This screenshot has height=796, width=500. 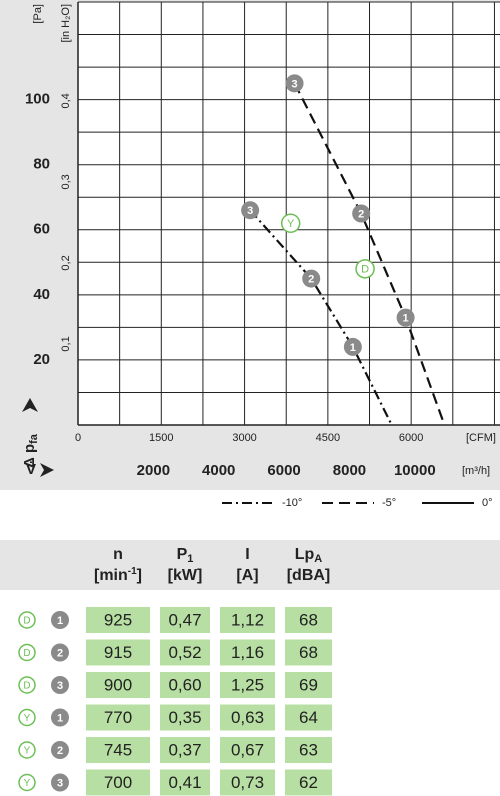 What do you see at coordinates (41, 294) in the screenshot?
I see `y-tick-label: 40` at bounding box center [41, 294].